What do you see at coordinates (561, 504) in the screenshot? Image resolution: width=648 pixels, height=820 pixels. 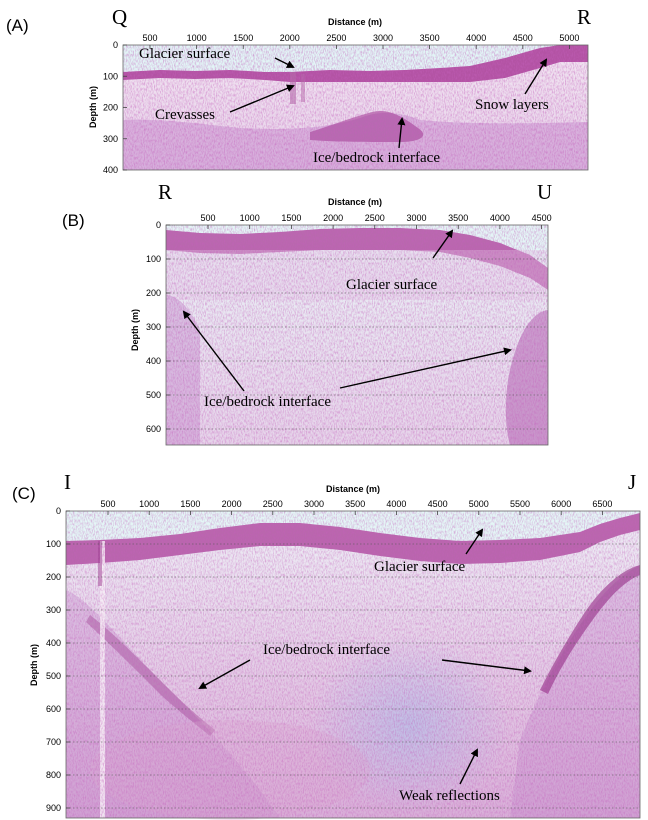 I see `panel-c-x-tick-label: 6000` at bounding box center [561, 504].